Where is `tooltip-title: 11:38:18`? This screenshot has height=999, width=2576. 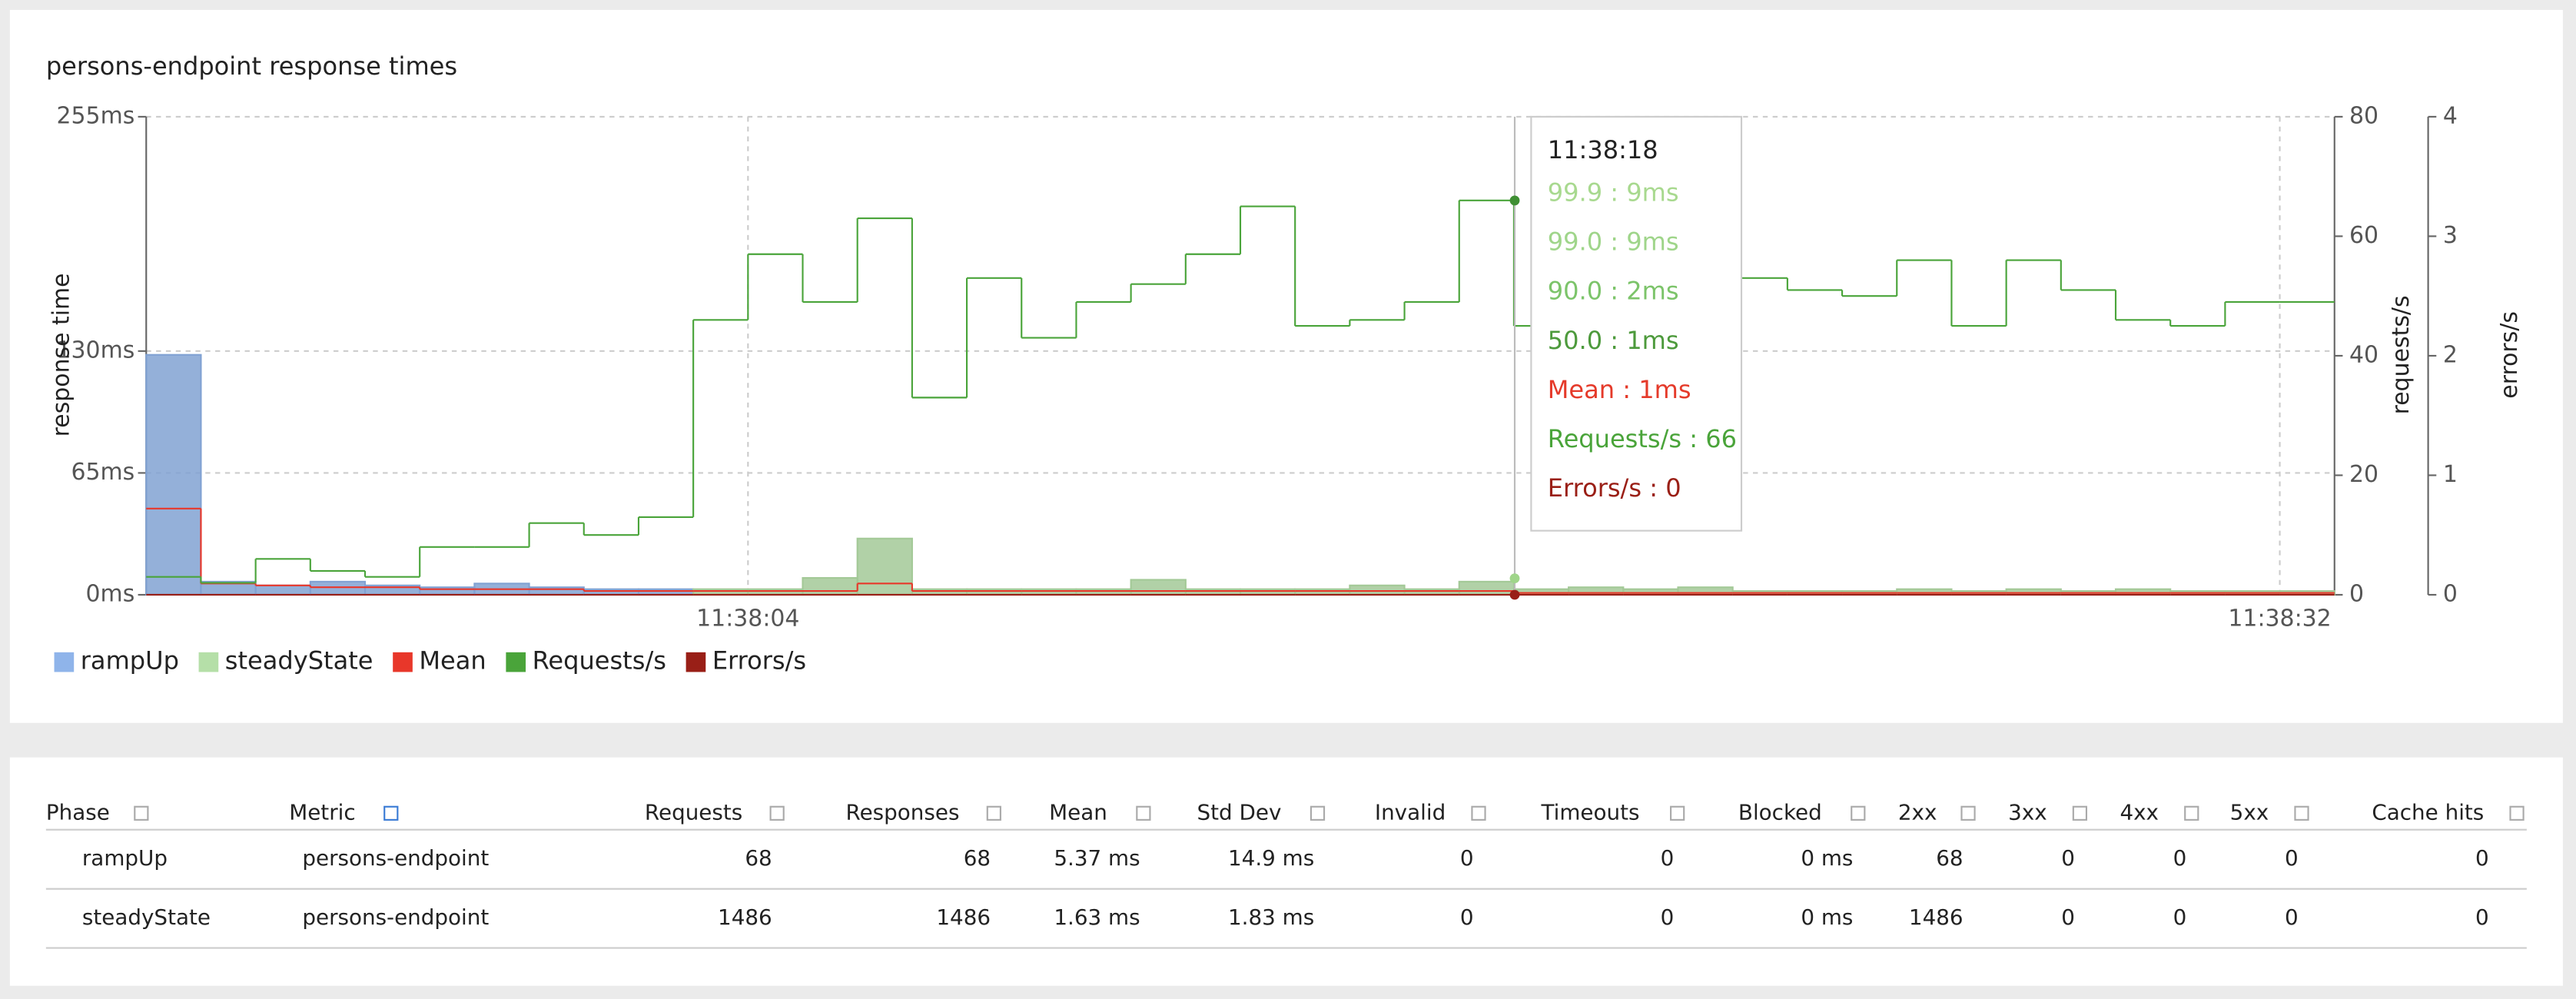
tooltip-title: 11:38:18 is located at coordinates (1603, 149).